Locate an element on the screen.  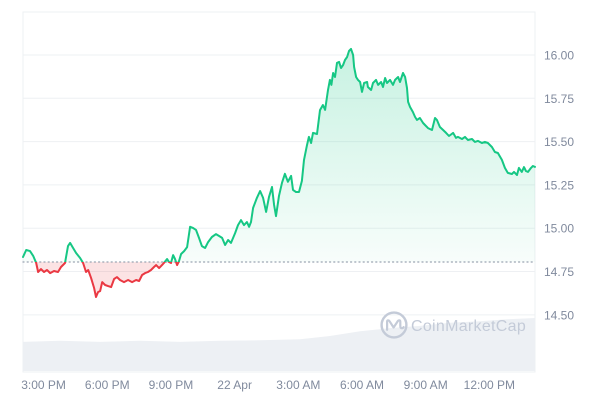
x-axis-label: 3:00 AM is located at coordinates (298, 385).